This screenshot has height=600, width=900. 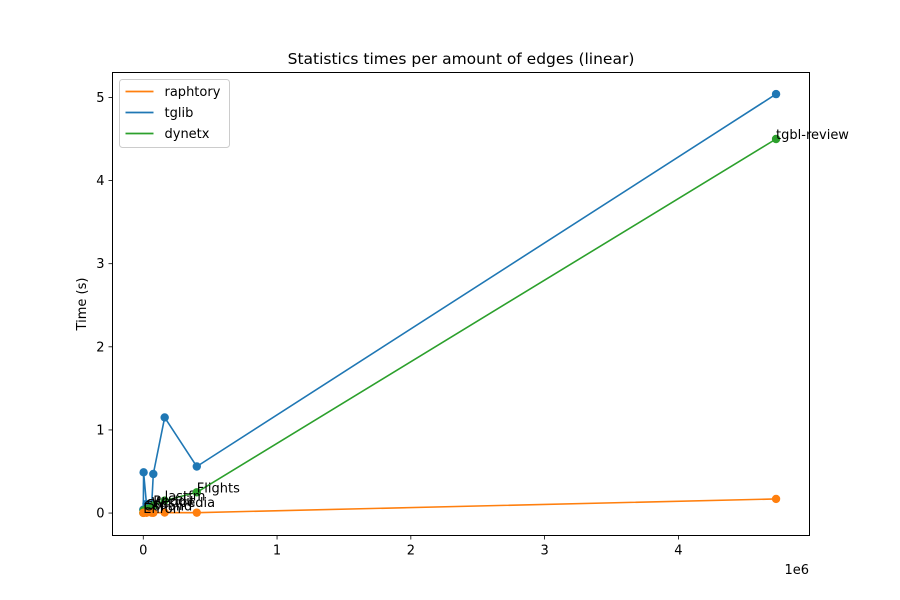 What do you see at coordinates (82, 305) in the screenshot?
I see `y-axis-label: Time (s)` at bounding box center [82, 305].